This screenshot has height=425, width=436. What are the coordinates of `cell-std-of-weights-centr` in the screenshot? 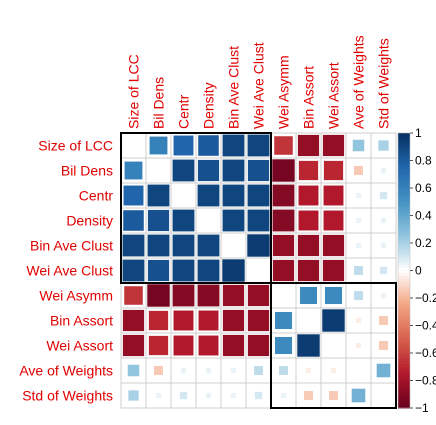 It's located at (183, 395).